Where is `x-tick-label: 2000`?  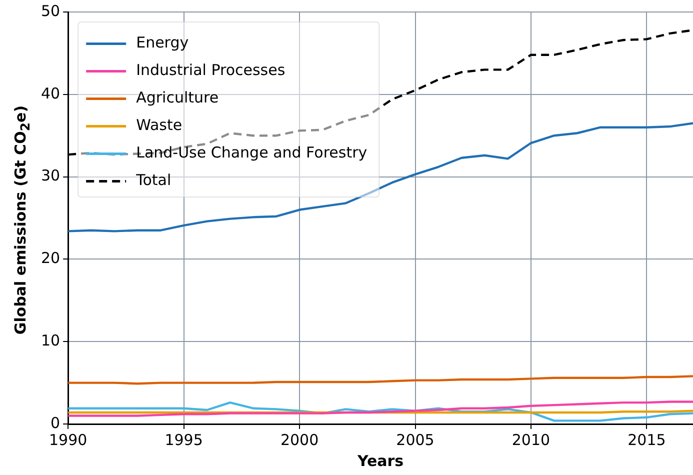
x-tick-label: 2000 is located at coordinates (299, 439).